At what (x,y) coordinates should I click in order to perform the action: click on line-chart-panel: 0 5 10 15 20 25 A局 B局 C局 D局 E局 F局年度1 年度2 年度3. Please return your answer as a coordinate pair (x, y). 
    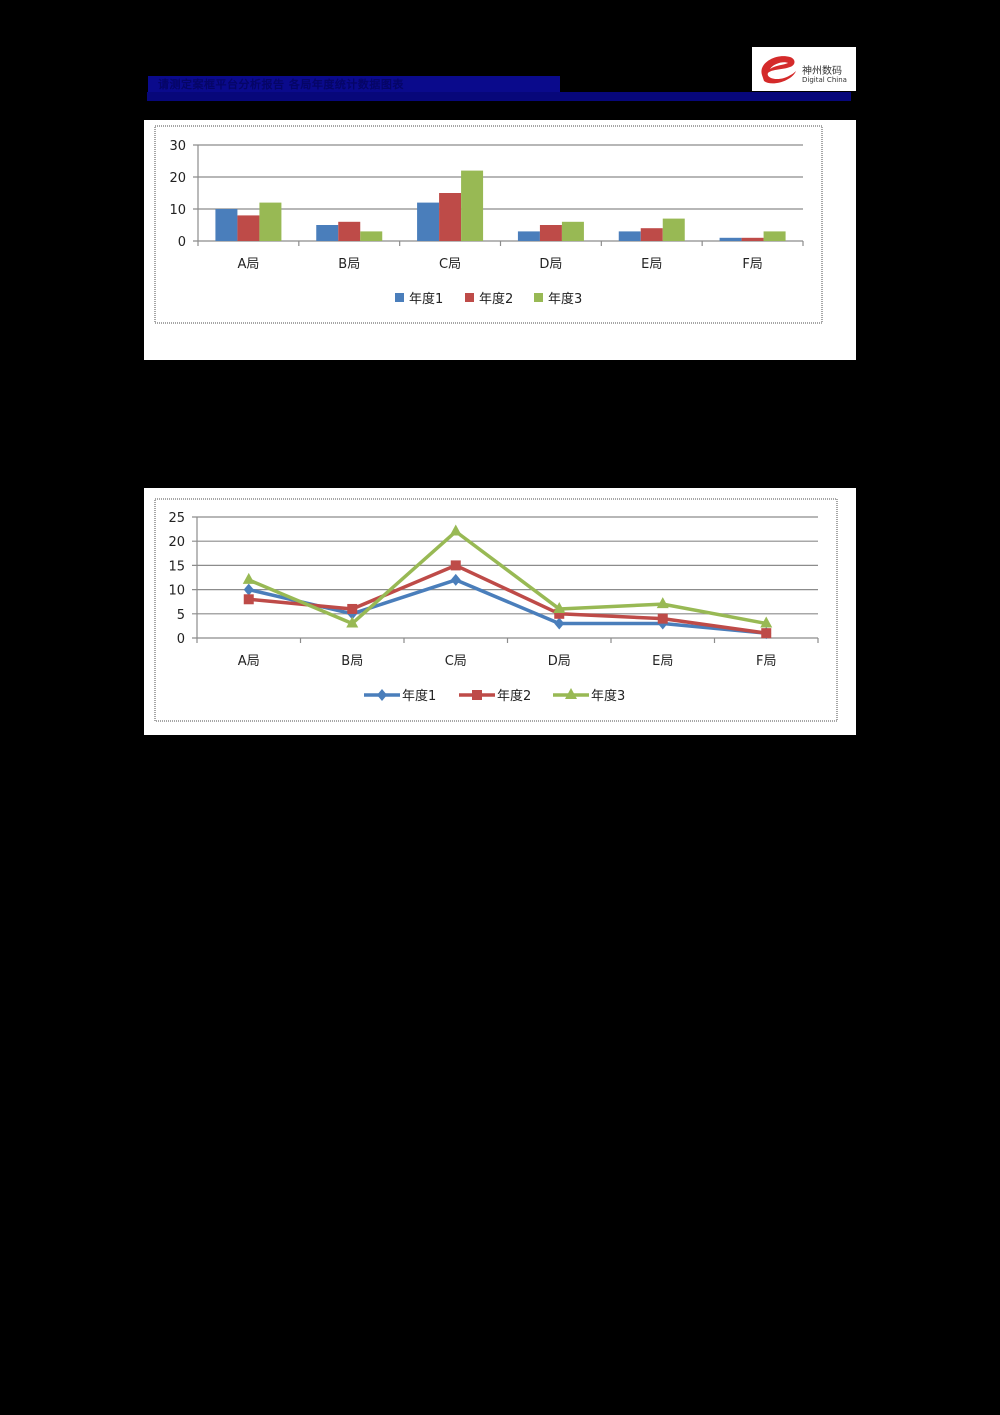
    Looking at the image, I should click on (500, 611).